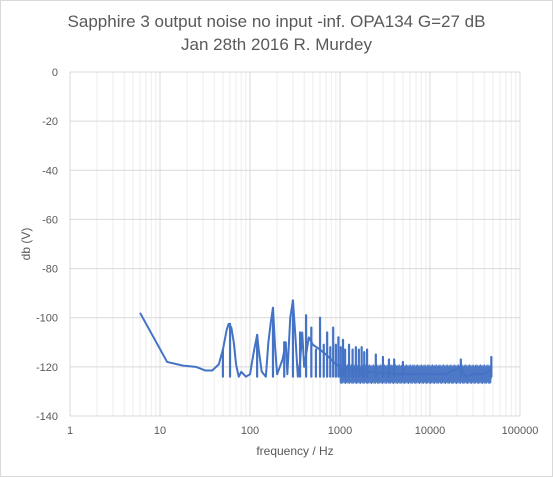  I want to click on y-tick-label: -140, so click(47, 417).